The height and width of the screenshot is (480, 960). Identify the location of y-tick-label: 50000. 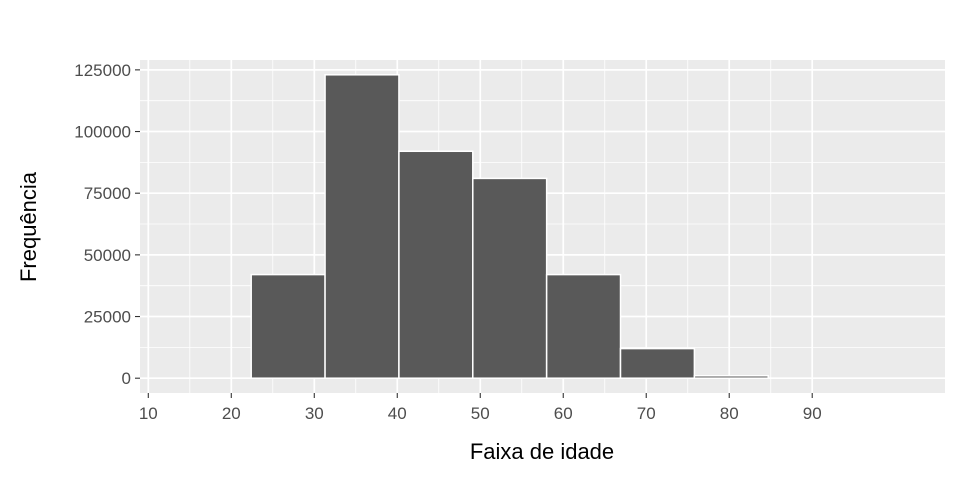
(107, 255).